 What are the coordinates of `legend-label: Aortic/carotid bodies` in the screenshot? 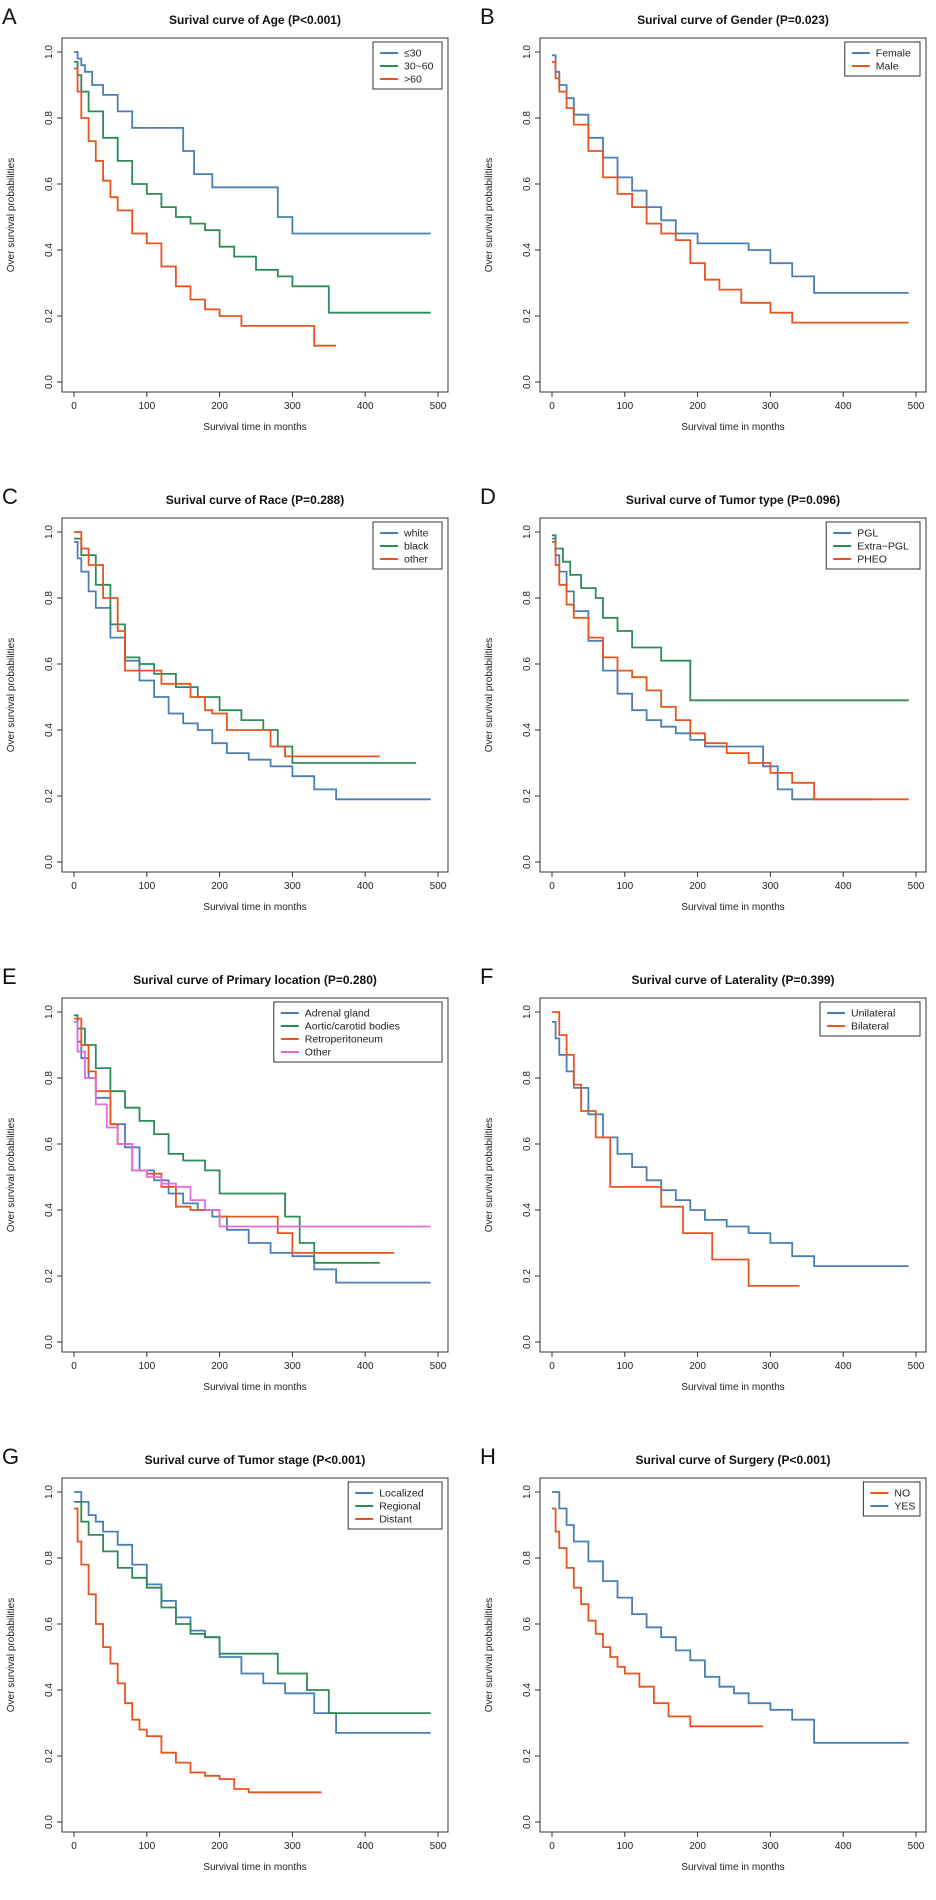 It's located at (352, 1027).